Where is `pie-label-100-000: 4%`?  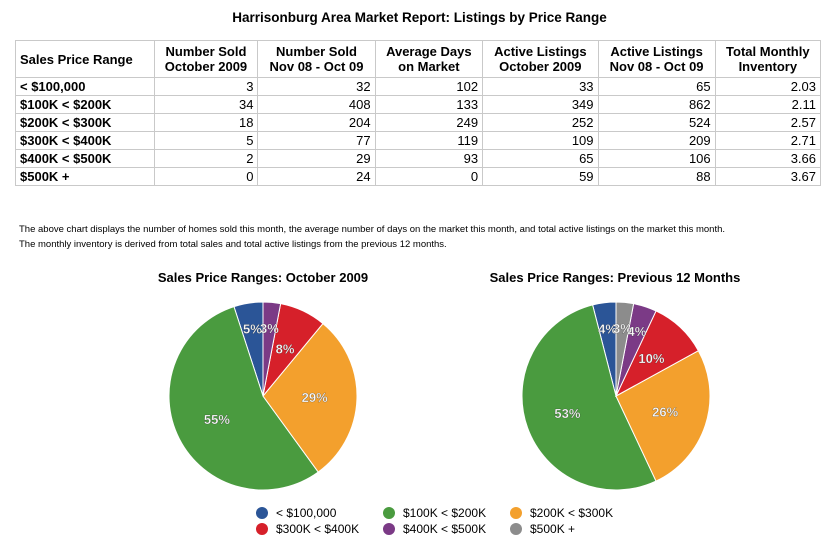
pie-label-100-000: 4% is located at coordinates (607, 328).